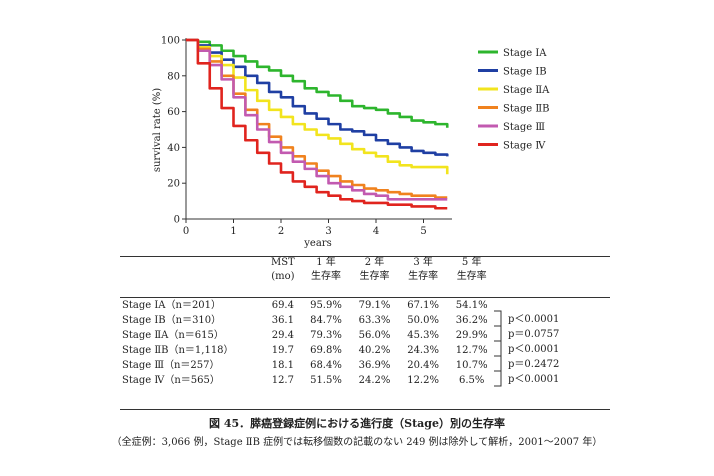 This screenshot has width=714, height=476. Describe the element at coordinates (471, 365) in the screenshot. I see `cell-5yr: 10.7%` at that location.